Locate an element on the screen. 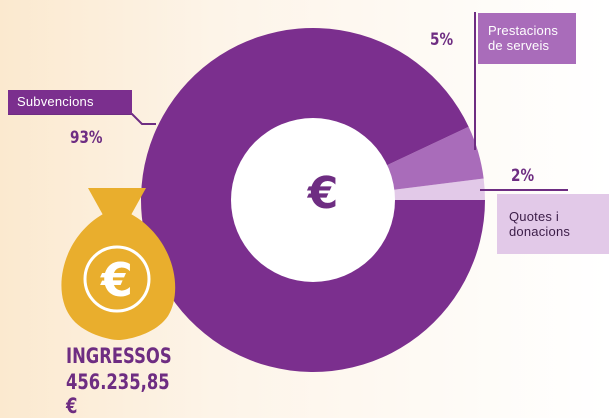 The height and width of the screenshot is (418, 609). label-prestacions-line2: de serveis is located at coordinates (519, 45).